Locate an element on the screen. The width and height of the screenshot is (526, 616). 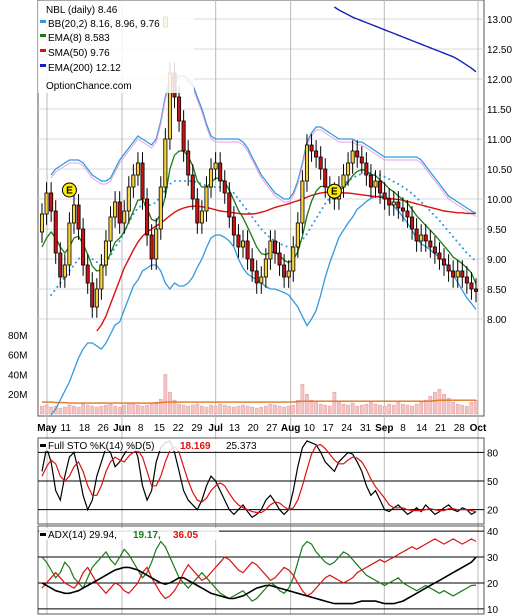
earnings-marker-circle is located at coordinates (69, 190).